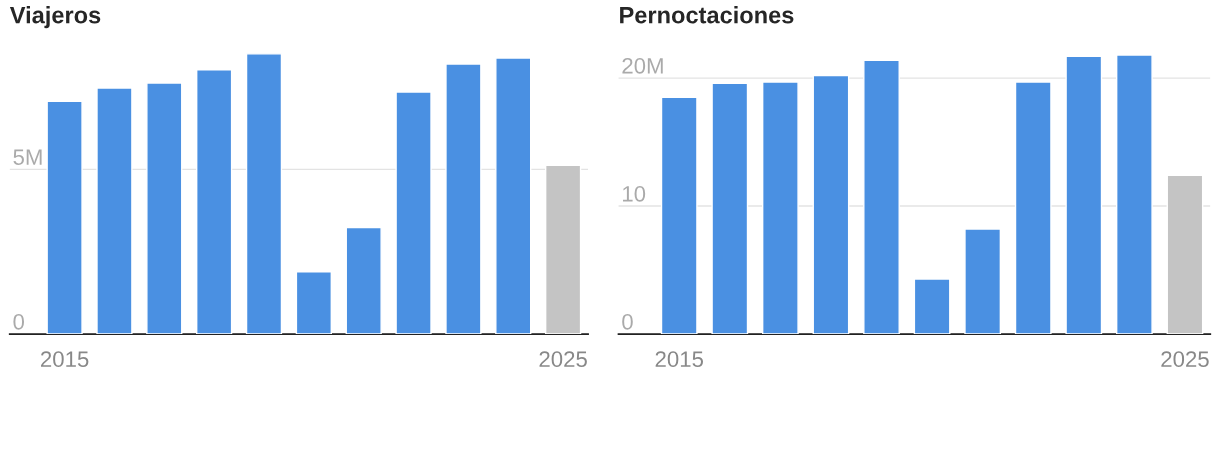  What do you see at coordinates (634, 193) in the screenshot?
I see `y-tick-label: 10` at bounding box center [634, 193].